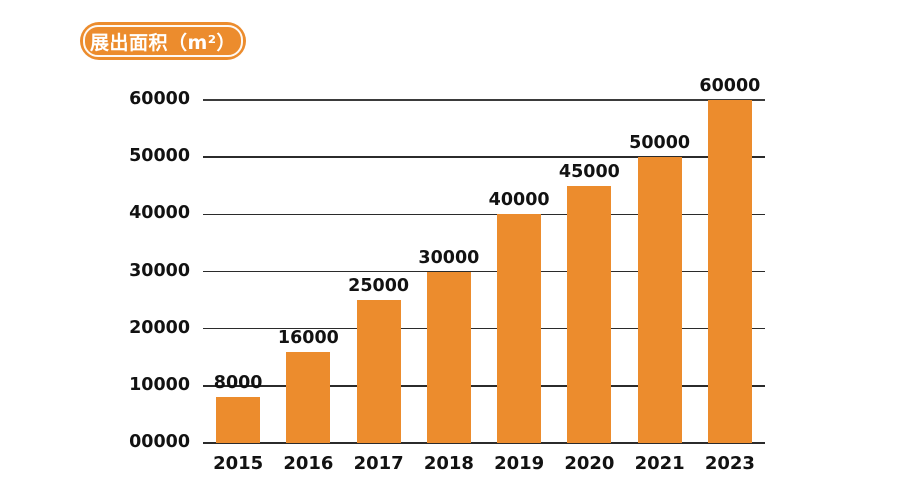 The width and height of the screenshot is (903, 495). I want to click on chart-title: 展出面积（m²）, so click(163, 42).